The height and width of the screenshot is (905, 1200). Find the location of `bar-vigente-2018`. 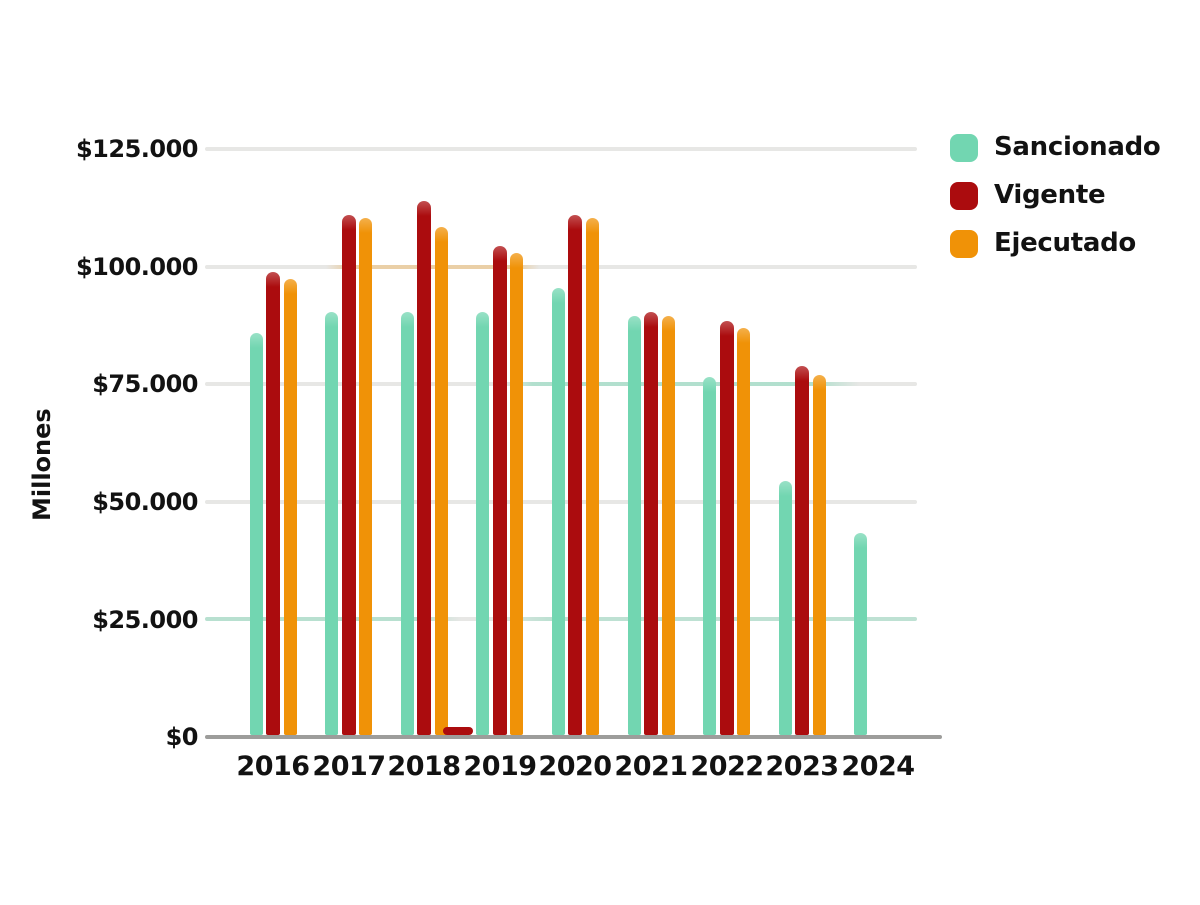

bar-vigente-2018 is located at coordinates (424, 468).